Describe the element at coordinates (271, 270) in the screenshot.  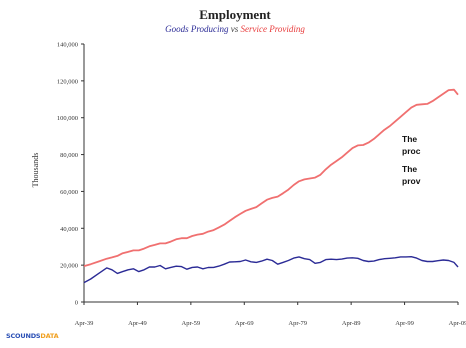
I see `series-line-goods-producing` at that location.